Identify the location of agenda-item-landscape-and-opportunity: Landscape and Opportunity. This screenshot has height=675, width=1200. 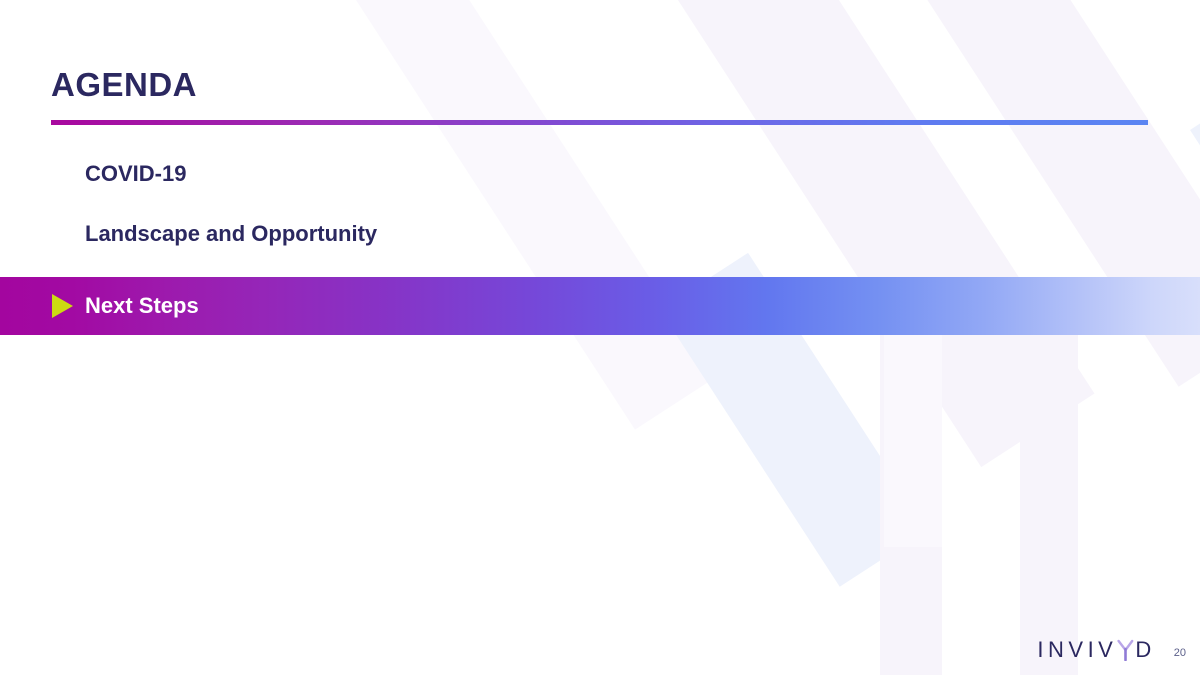
(231, 233).